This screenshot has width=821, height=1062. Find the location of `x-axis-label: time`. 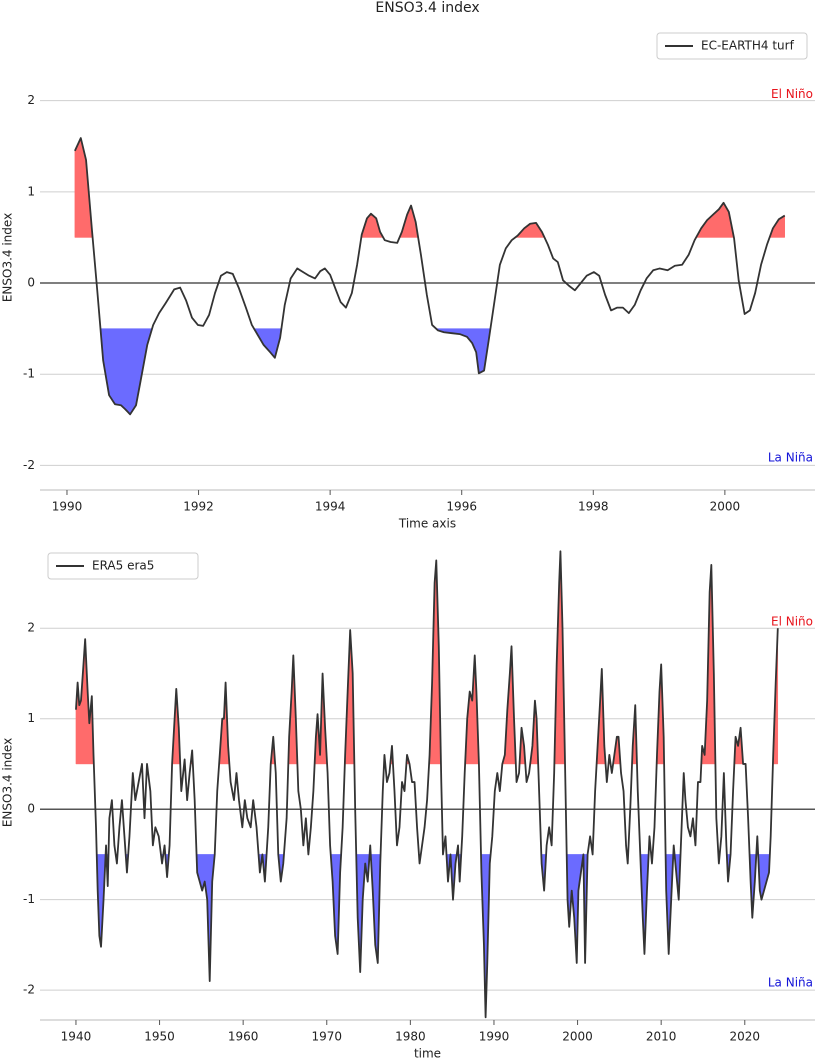

x-axis-label: time is located at coordinates (427, 1053).